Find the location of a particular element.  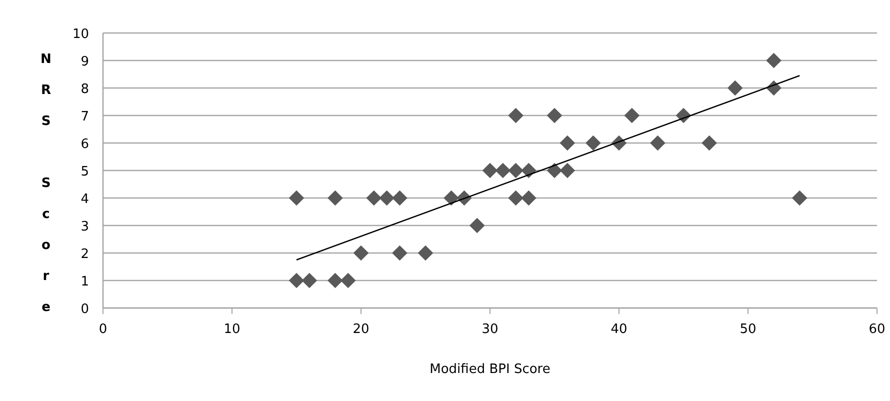

y-tick-label: 5 is located at coordinates (84, 172).